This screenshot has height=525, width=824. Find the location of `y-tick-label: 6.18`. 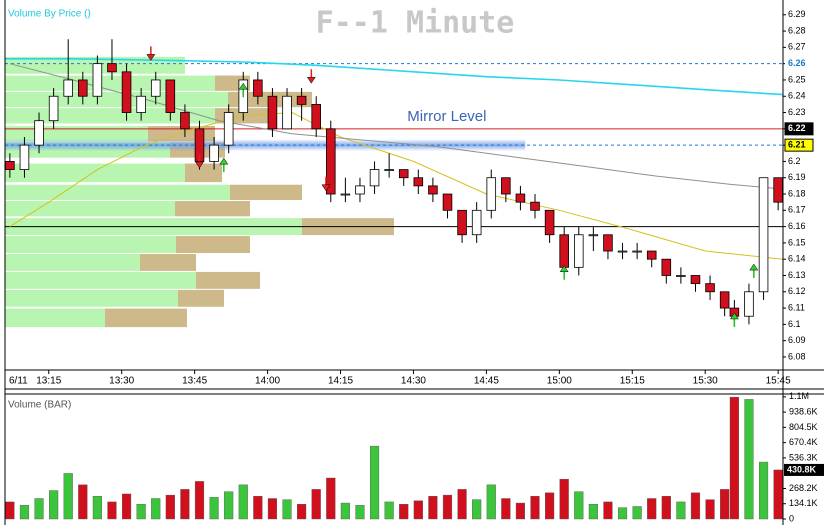

y-tick-label: 6.18 is located at coordinates (797, 193).